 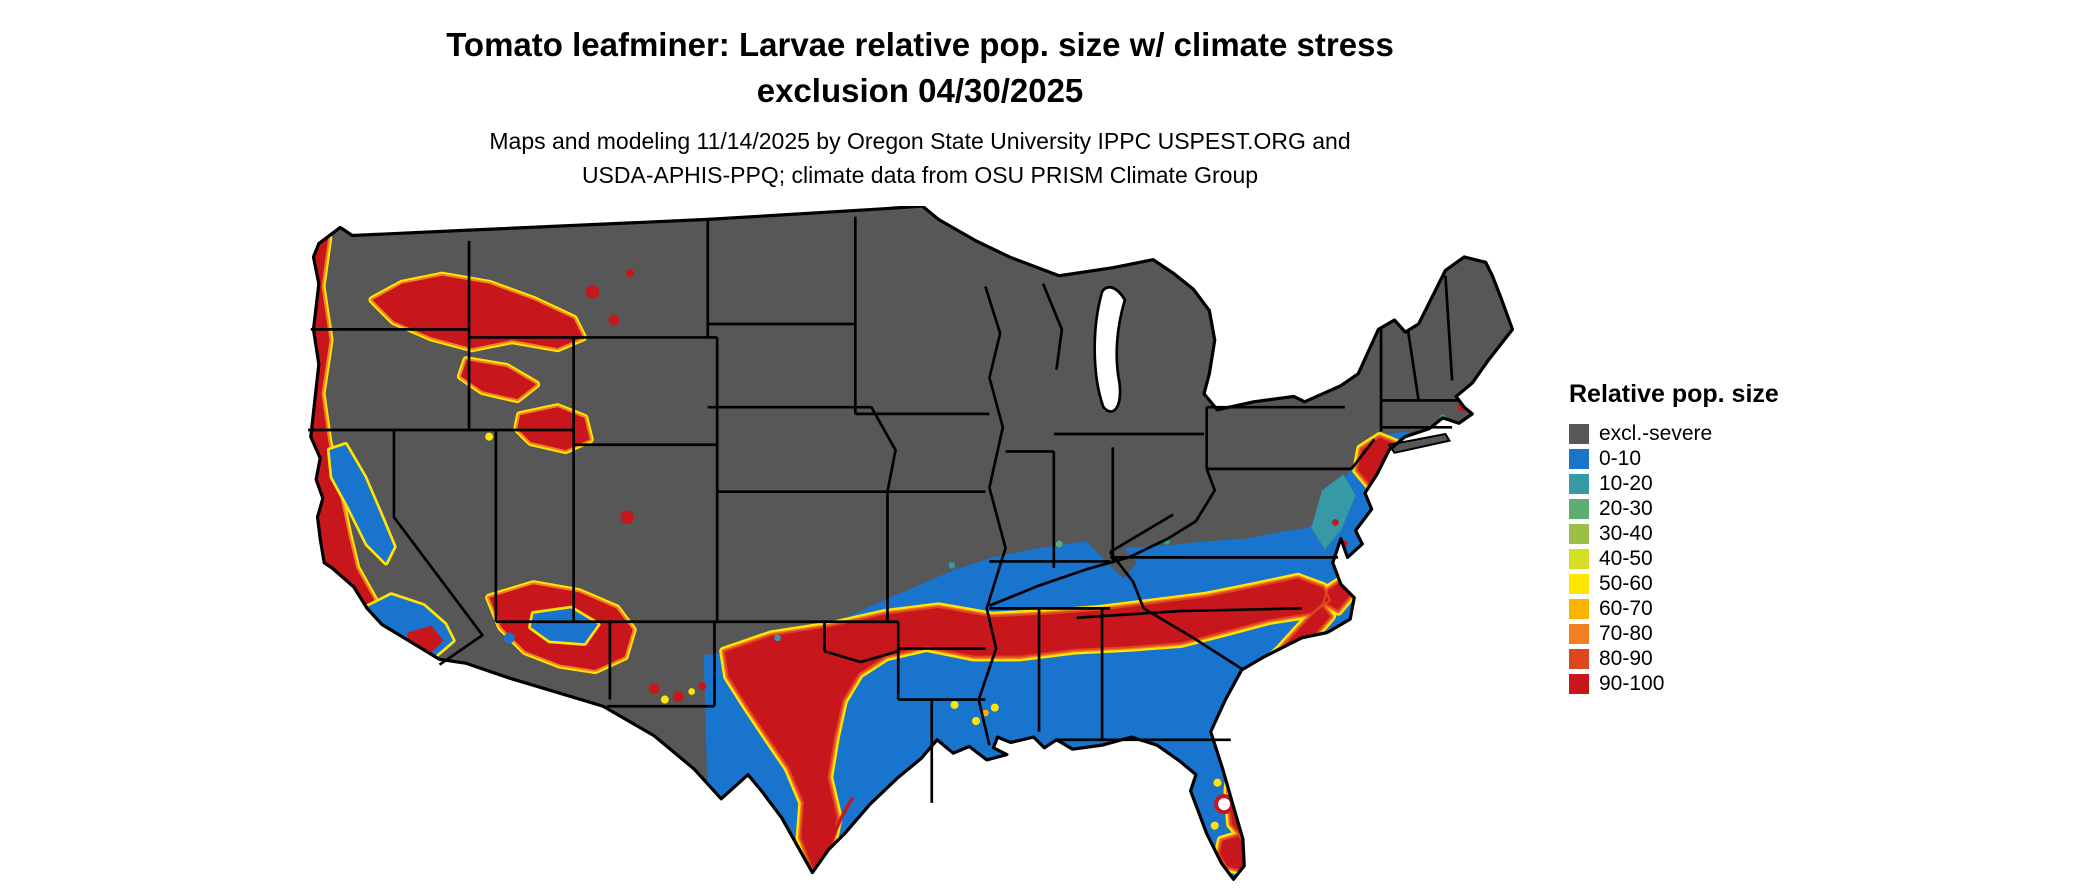 I want to click on legend-label: 20-30, so click(x=1626, y=508).